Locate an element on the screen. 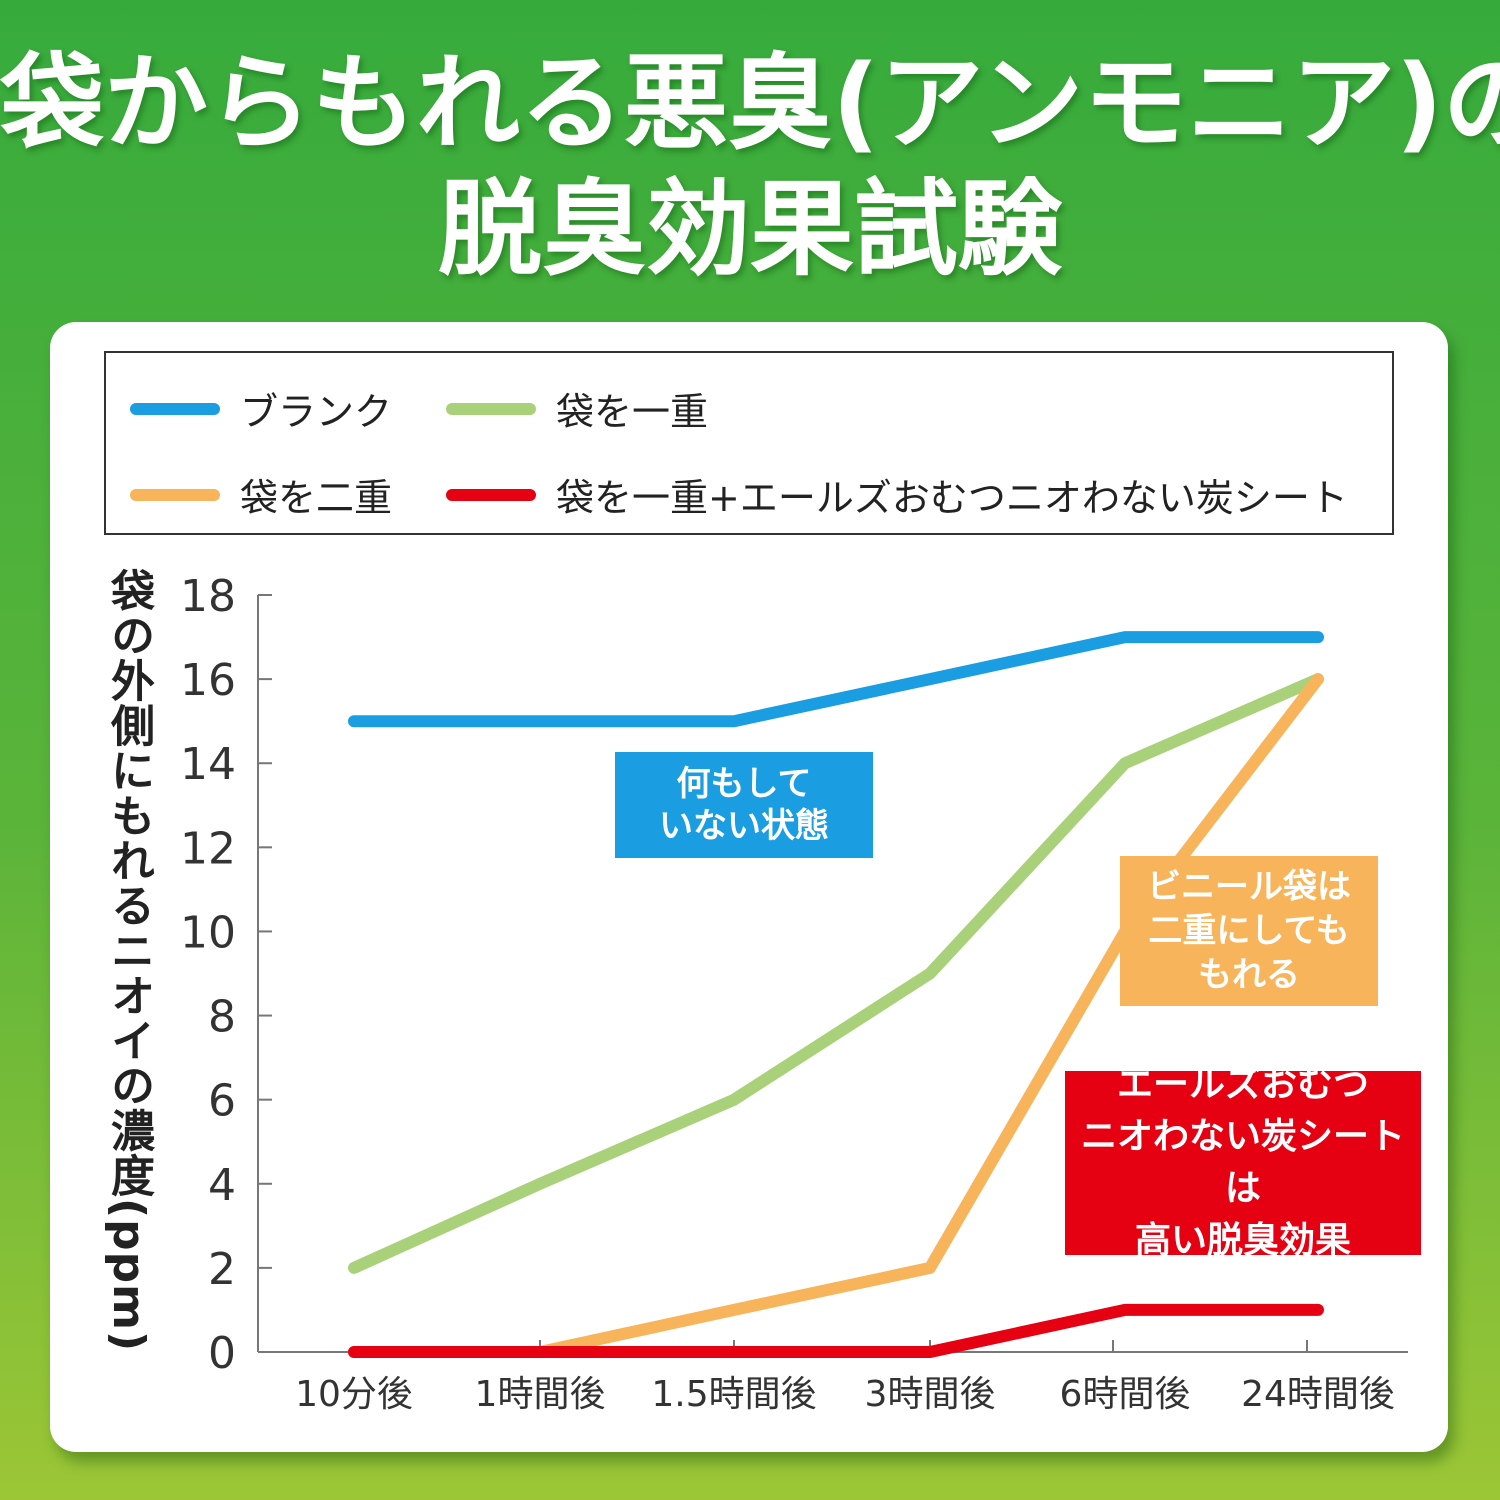  title-line-2: 脱臭効果試験 is located at coordinates (749, 229).